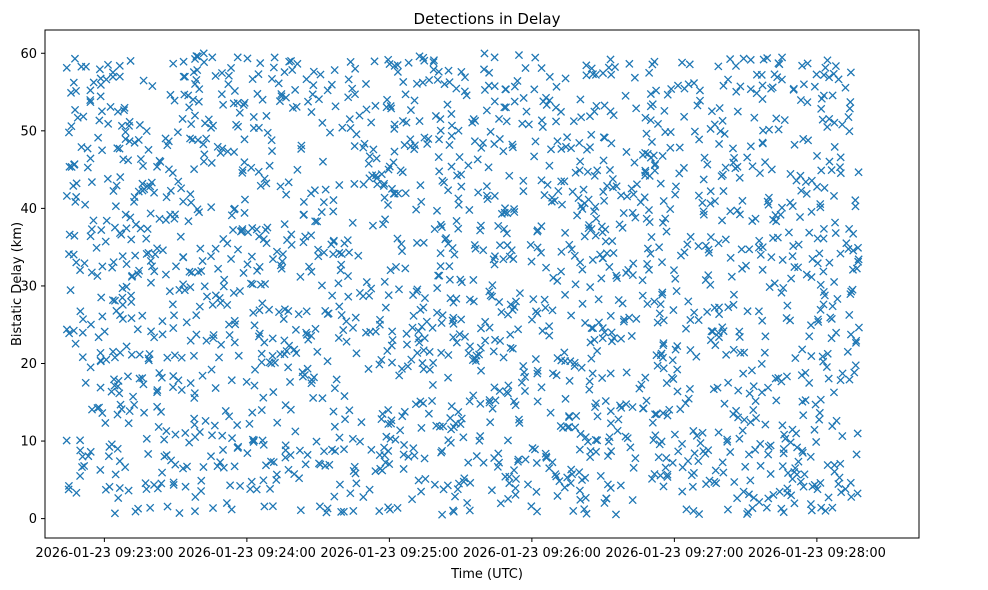  Describe the element at coordinates (532, 553) in the screenshot. I see `x-tick-label: 2026-01-23 09:26:00` at that location.